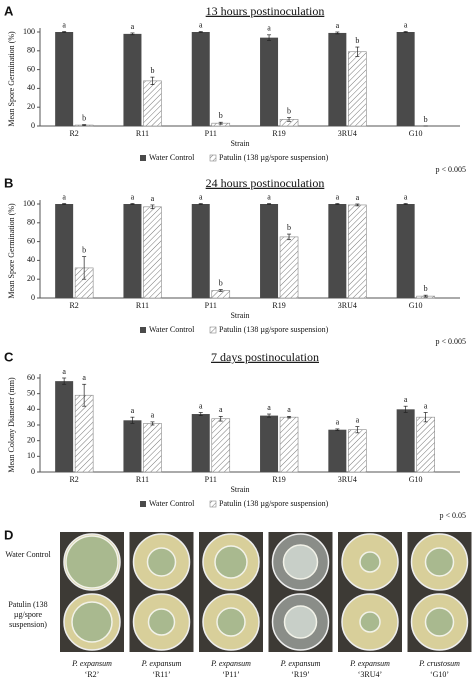  I want to click on y-axis-label: Mean Colony Diameter (mm), so click(11, 425).